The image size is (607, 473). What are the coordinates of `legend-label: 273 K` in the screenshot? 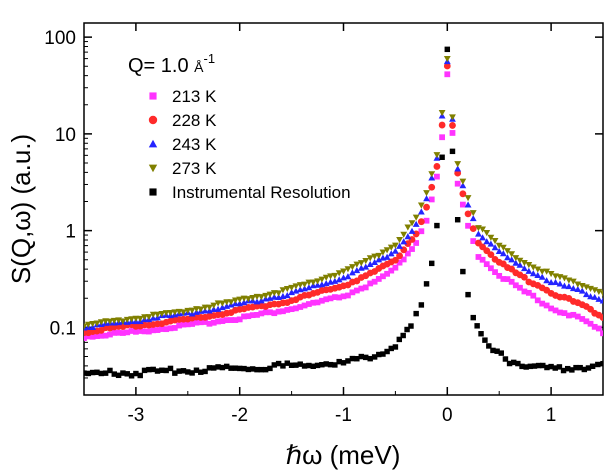 It's located at (194, 168).